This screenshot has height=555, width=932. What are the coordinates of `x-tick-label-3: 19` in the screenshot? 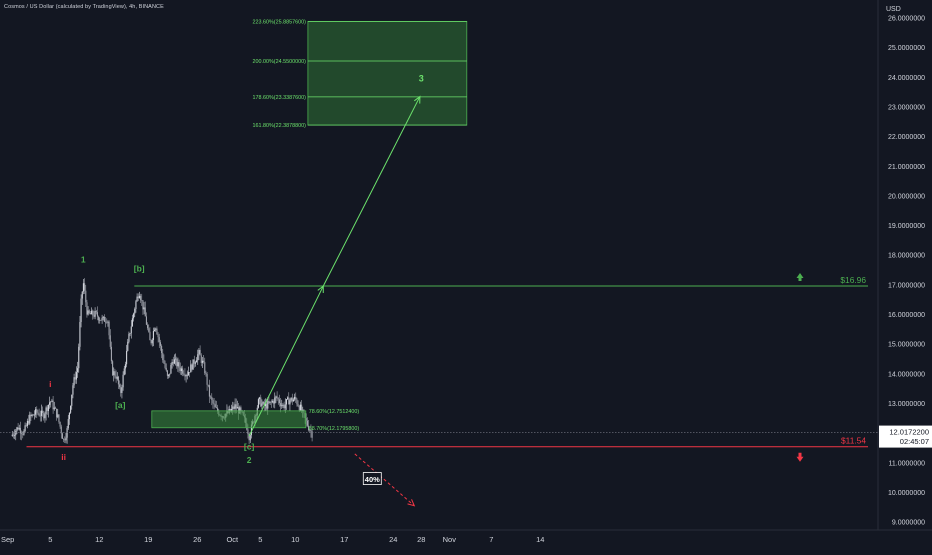 It's located at (148, 539).